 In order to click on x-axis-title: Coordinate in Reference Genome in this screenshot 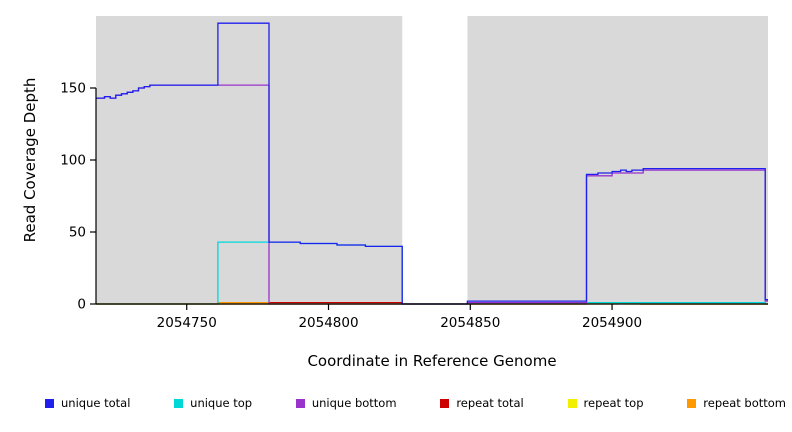, I will do `click(432, 361)`.